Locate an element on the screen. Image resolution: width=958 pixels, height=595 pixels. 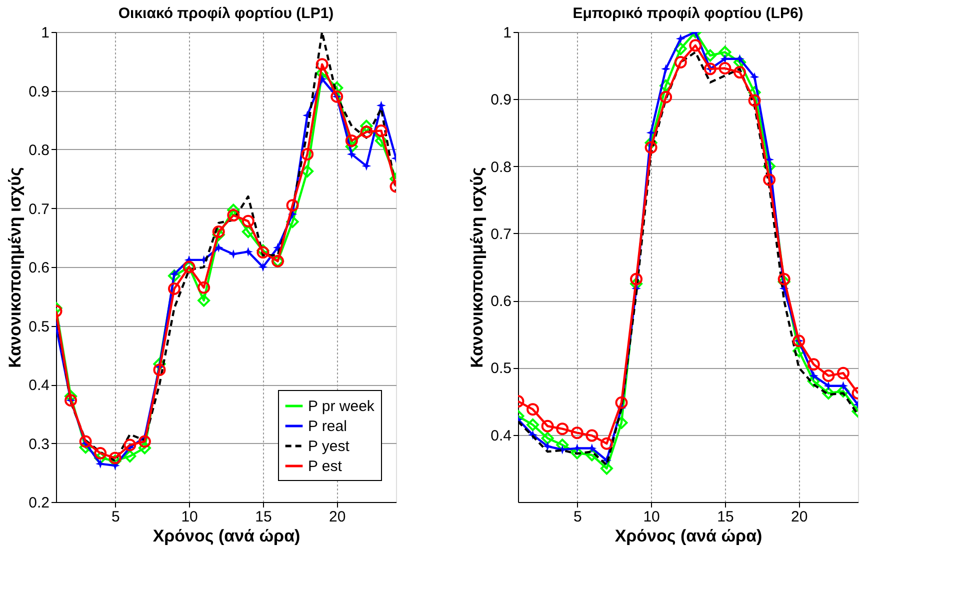
legend-label: P pr week is located at coordinates (341, 406).